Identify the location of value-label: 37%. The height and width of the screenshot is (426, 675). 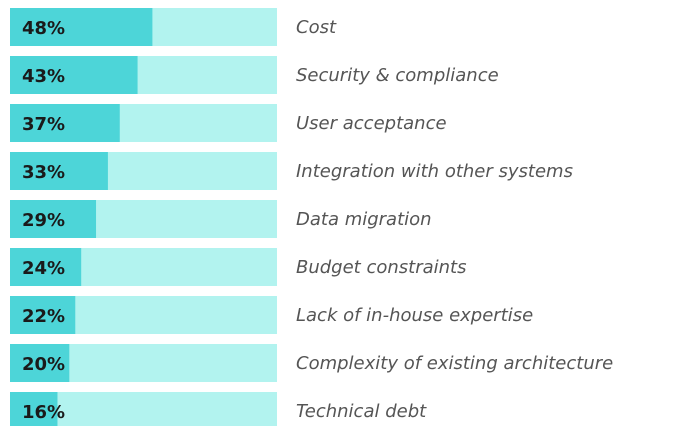
(43, 124).